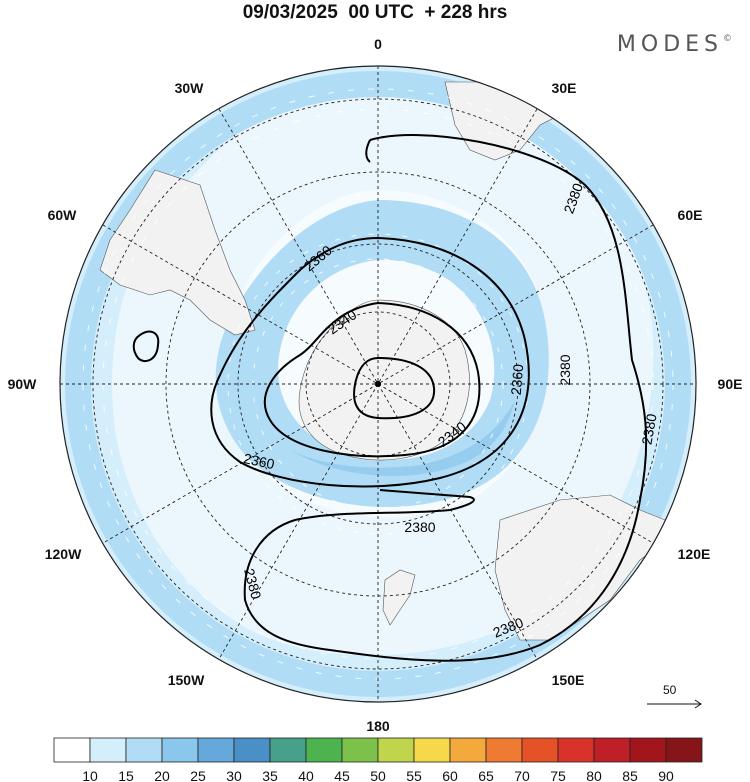 This screenshot has height=782, width=750. I want to click on contour-2380-top, so click(368, 151).